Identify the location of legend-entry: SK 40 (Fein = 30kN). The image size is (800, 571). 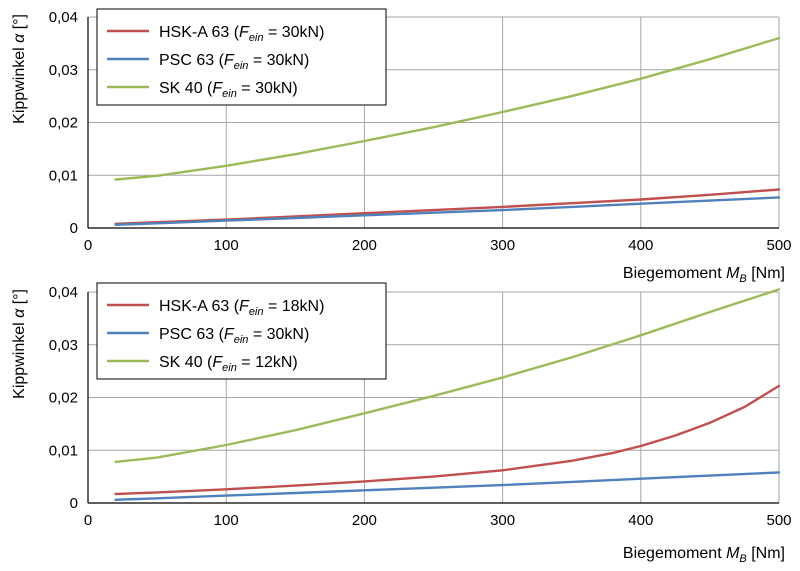
(228, 90).